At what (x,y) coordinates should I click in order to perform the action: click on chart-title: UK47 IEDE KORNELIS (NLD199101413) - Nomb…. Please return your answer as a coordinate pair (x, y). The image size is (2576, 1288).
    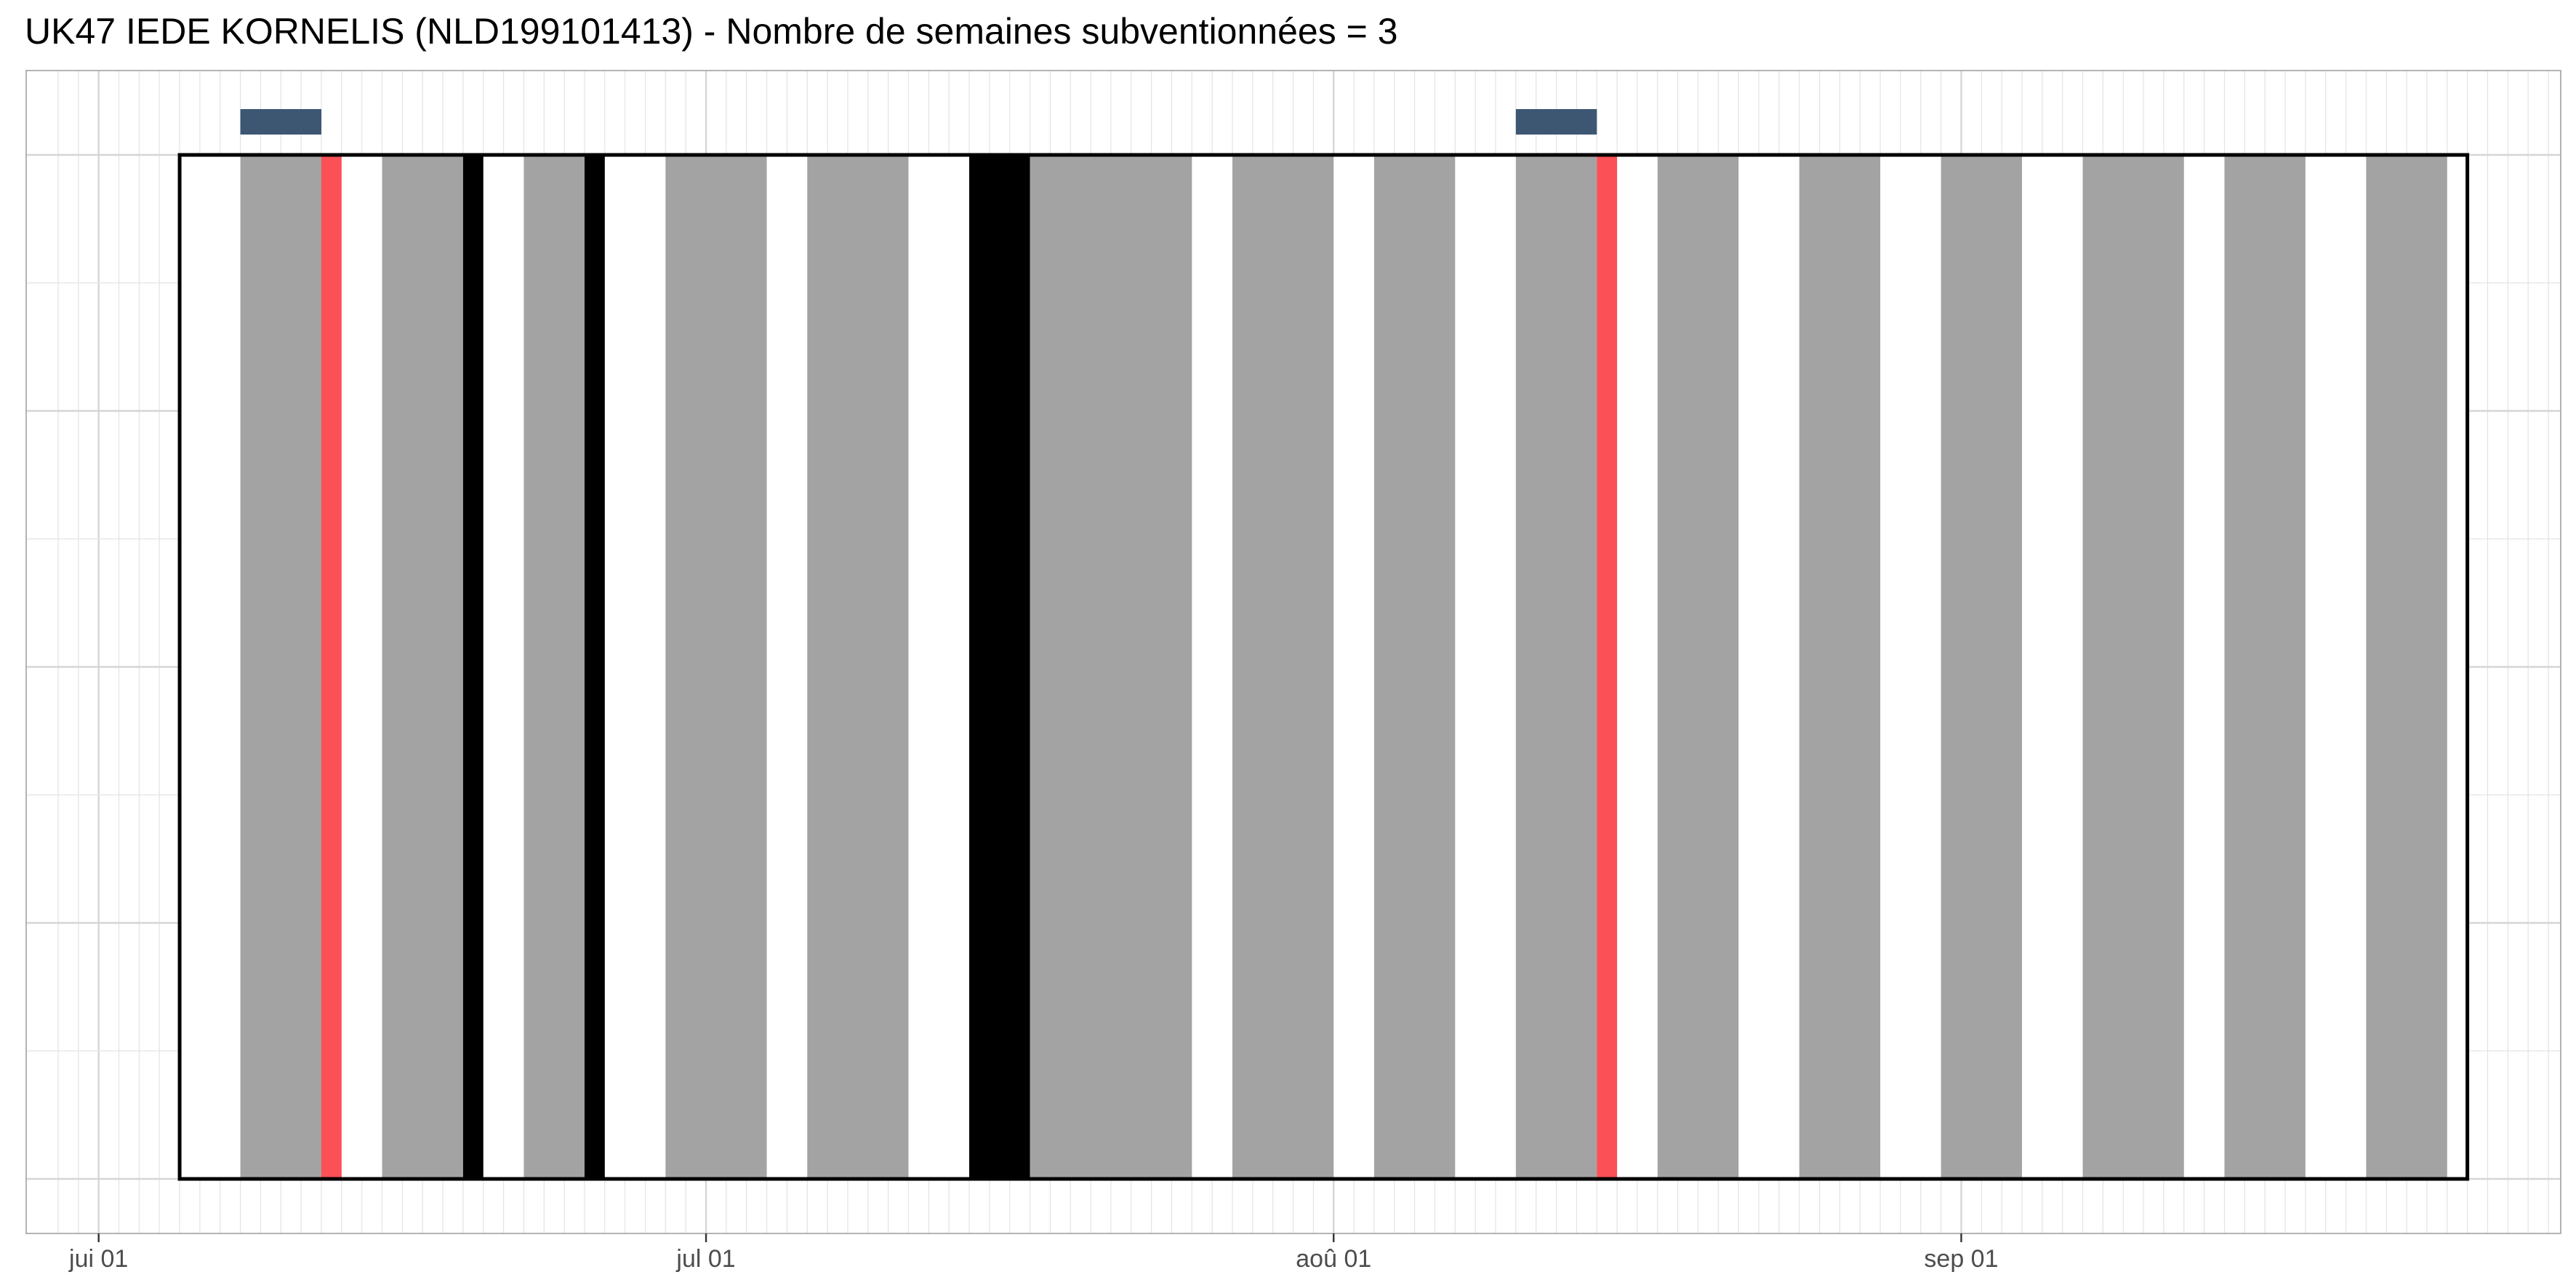
    Looking at the image, I should click on (711, 31).